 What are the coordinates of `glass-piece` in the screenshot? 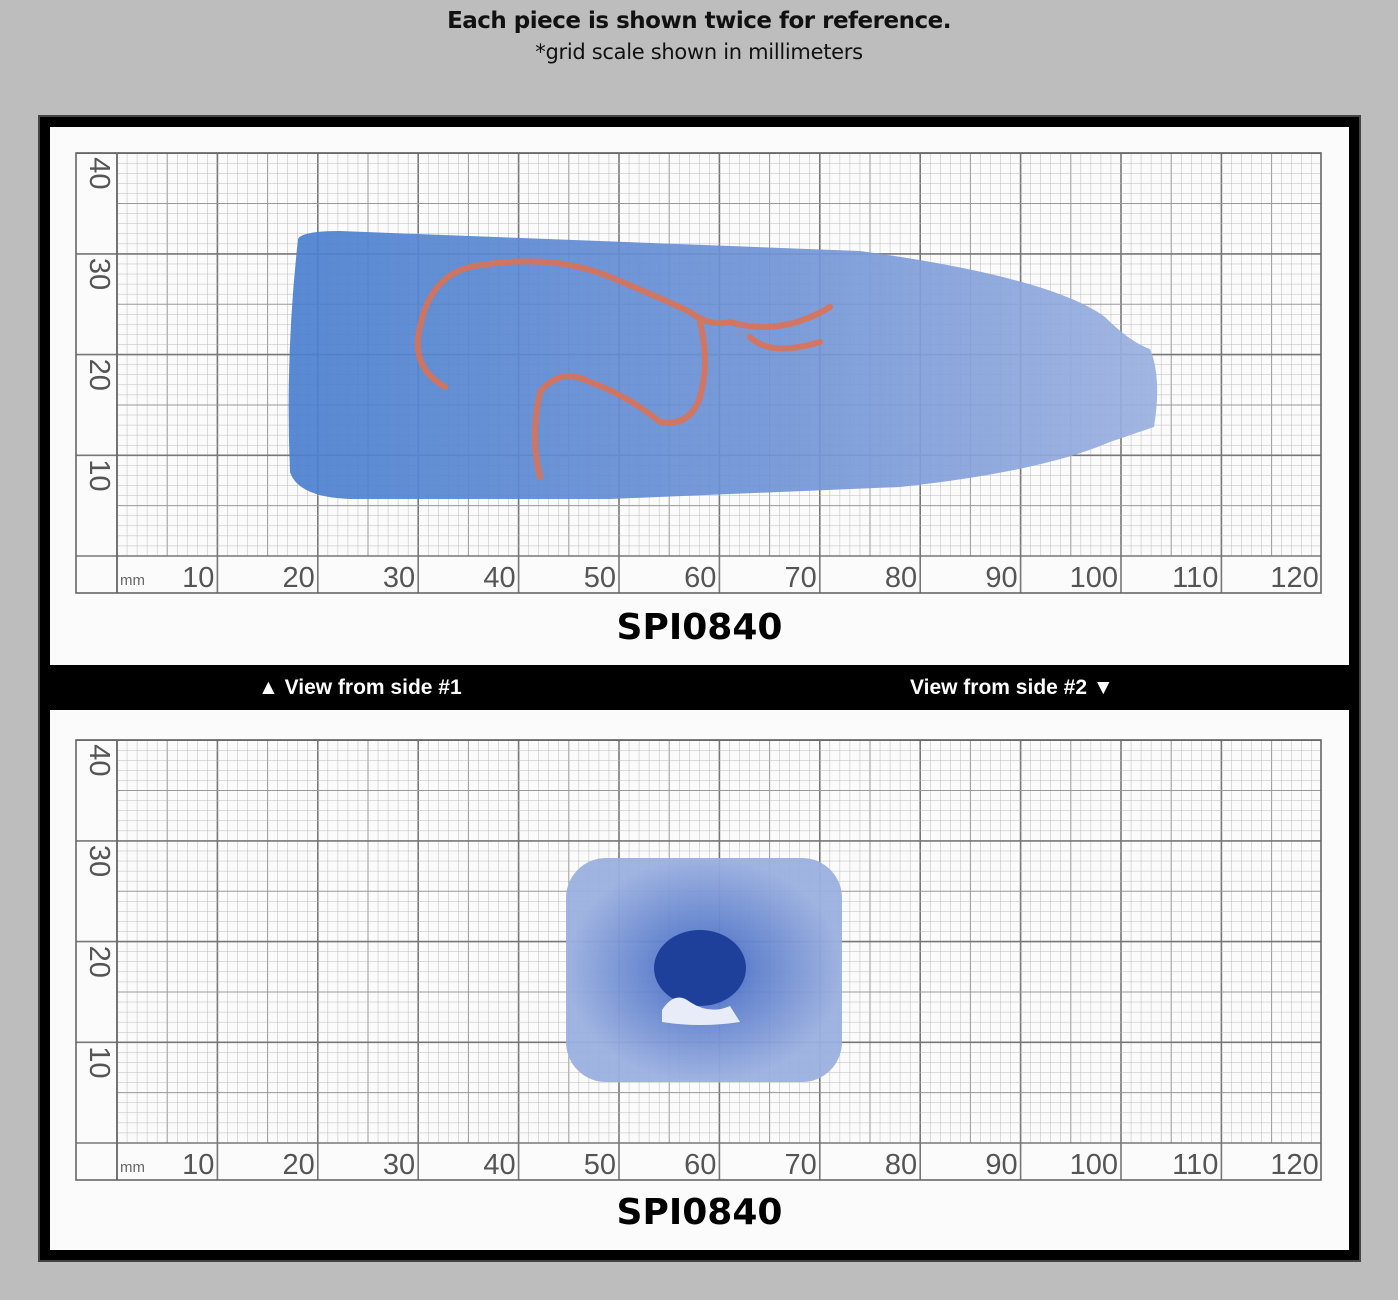 It's located at (723, 365).